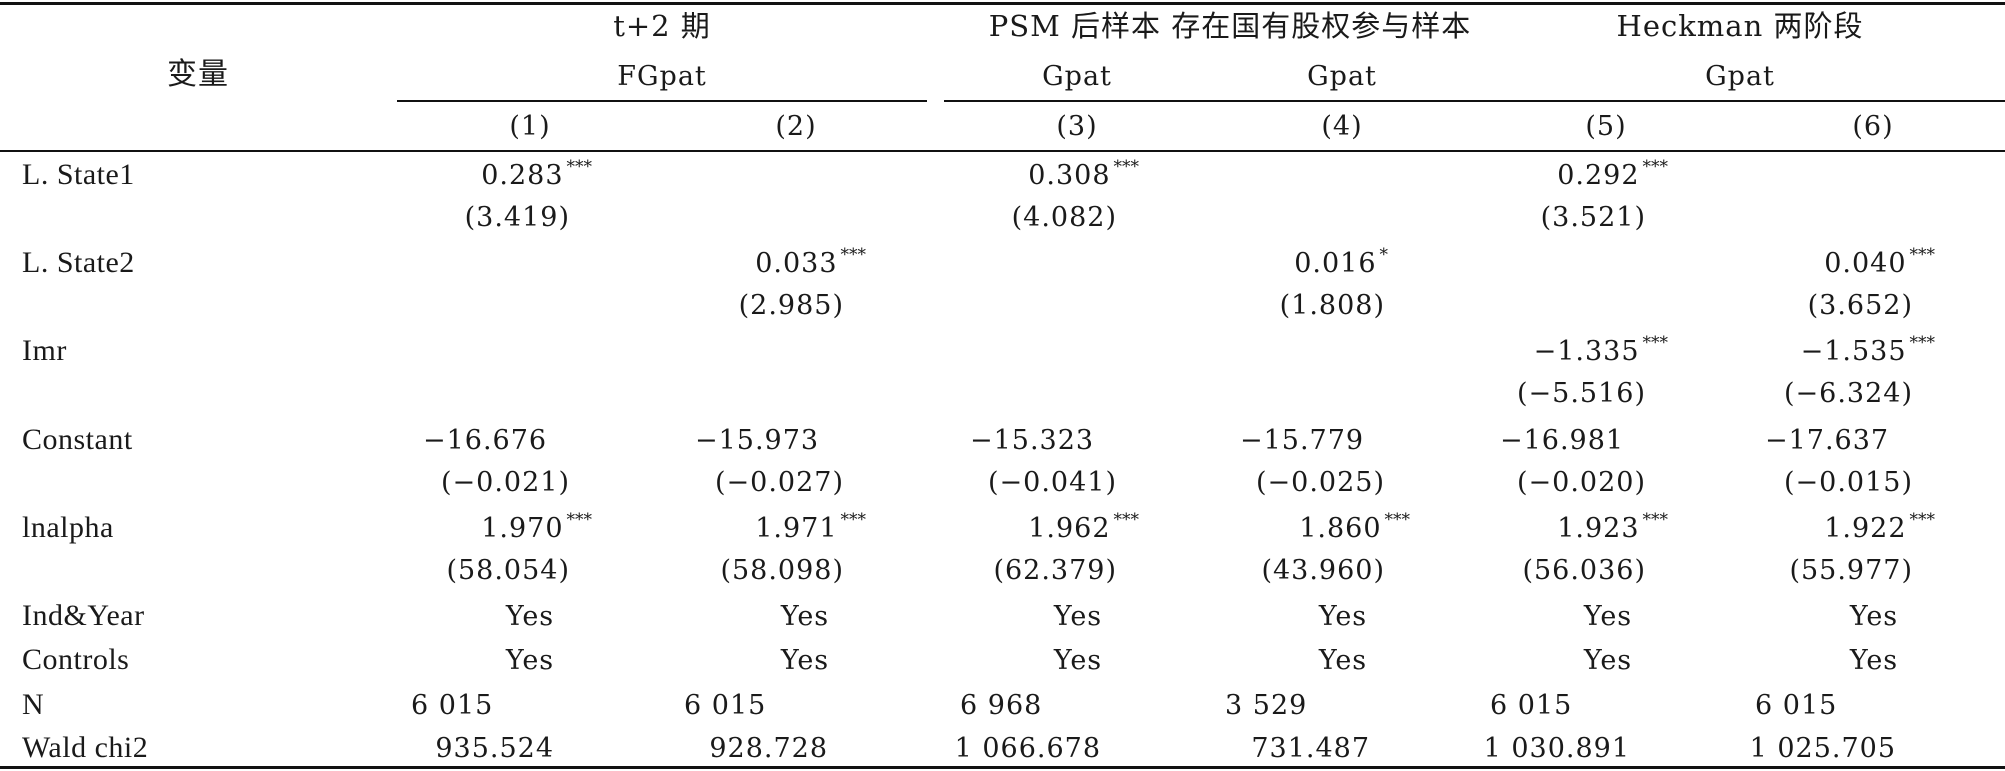 The height and width of the screenshot is (771, 2005). I want to click on zstat-cell: (3.521), so click(1593, 217).